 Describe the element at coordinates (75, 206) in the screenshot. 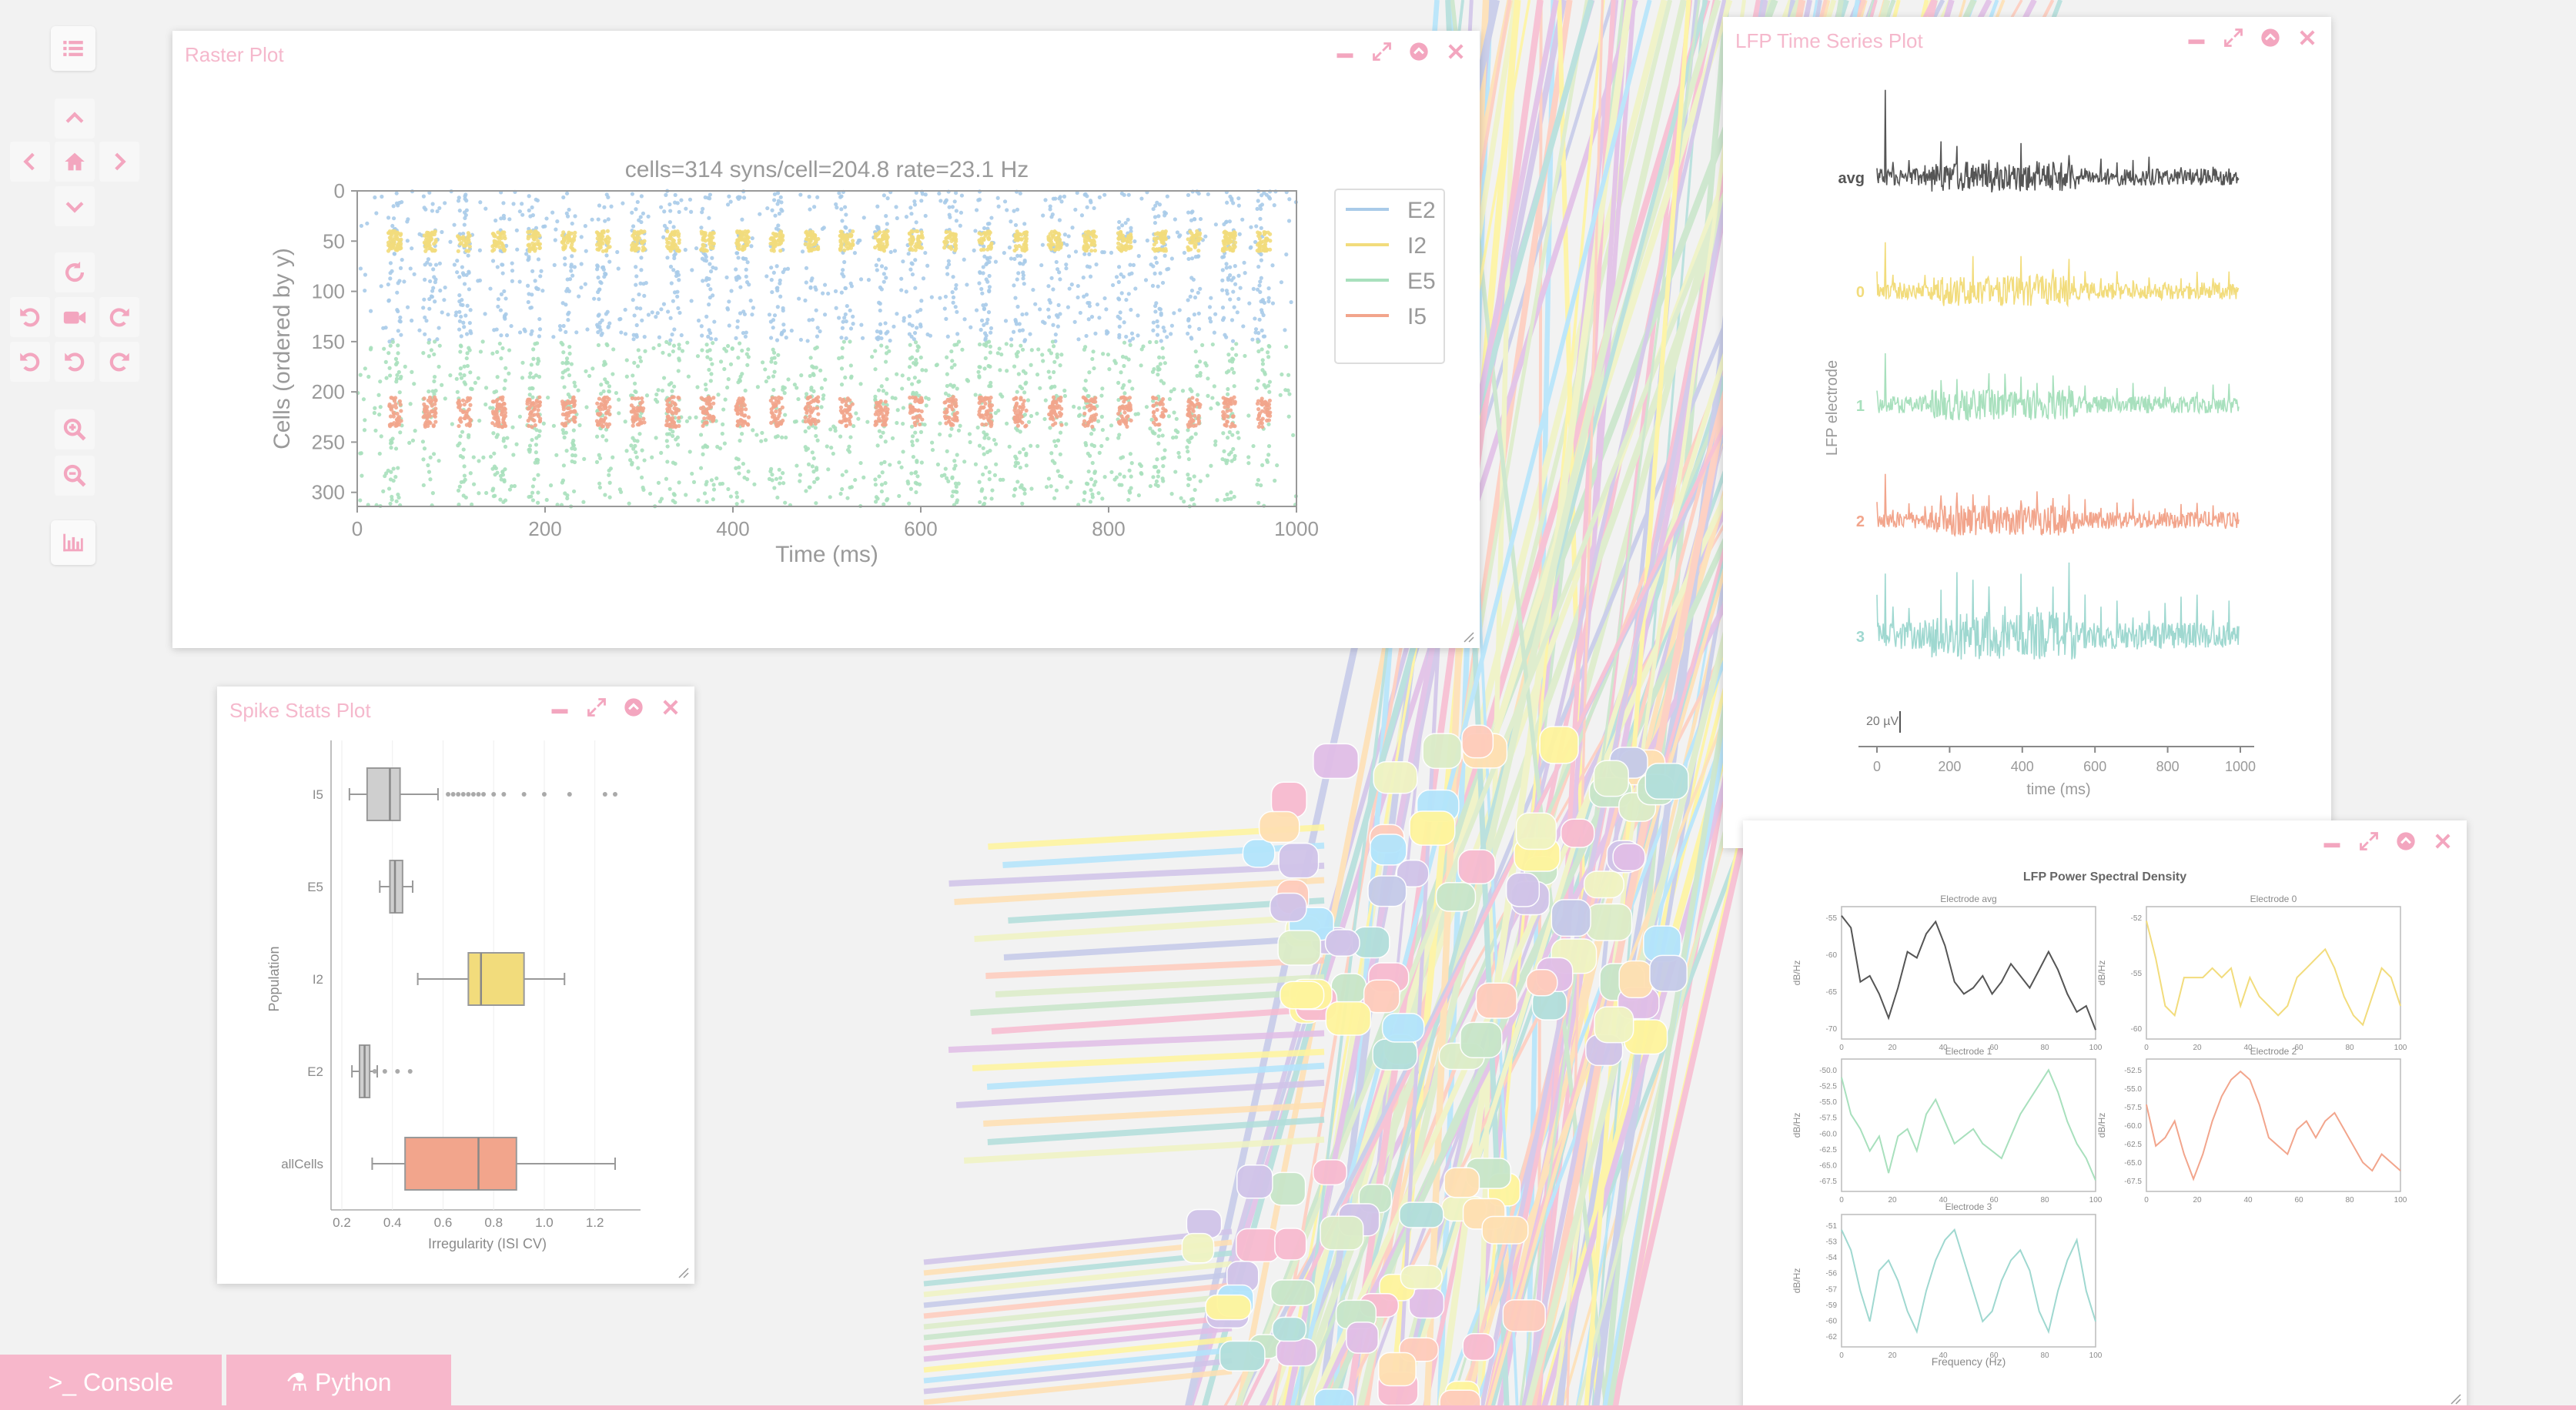

I see `down-icon` at that location.